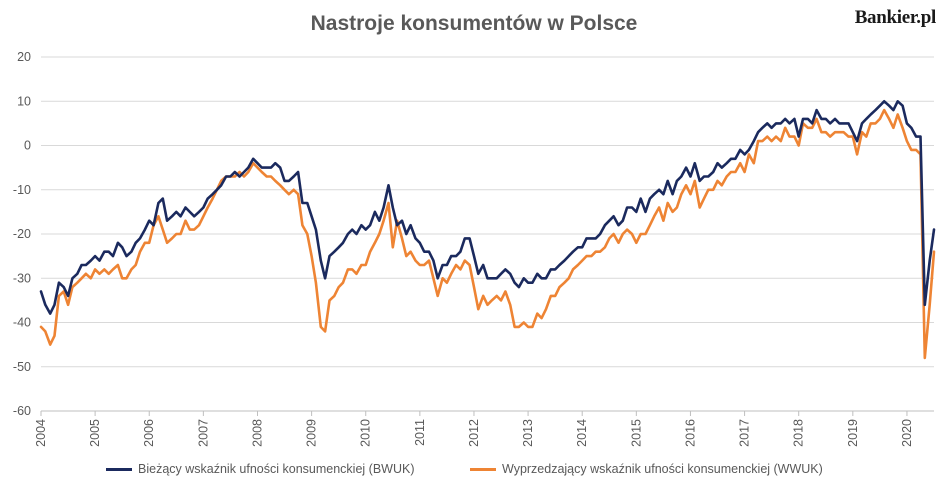  What do you see at coordinates (203, 433) in the screenshot?
I see `x-tick-label: 2007` at bounding box center [203, 433].